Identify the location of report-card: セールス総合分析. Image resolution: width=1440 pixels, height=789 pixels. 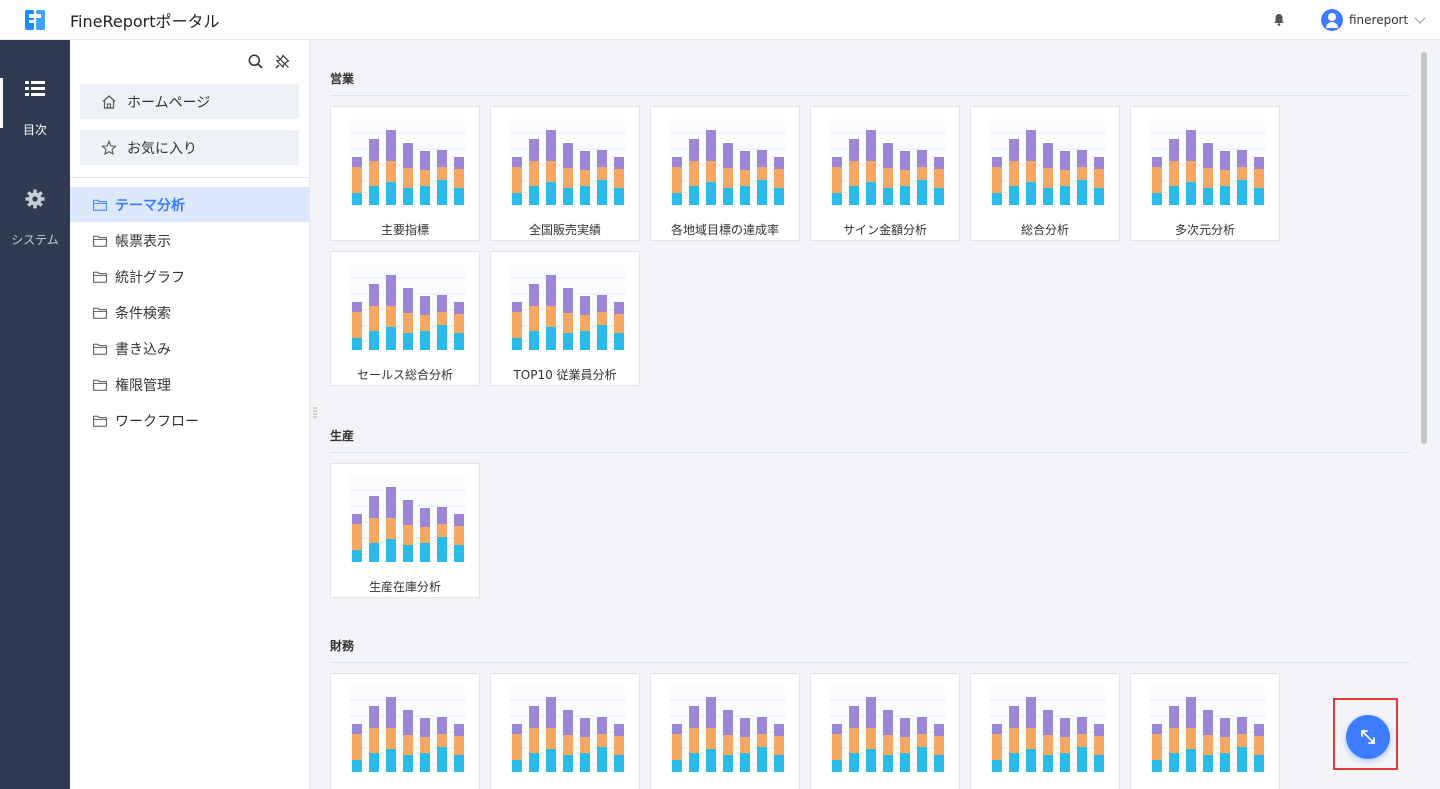
(405, 318).